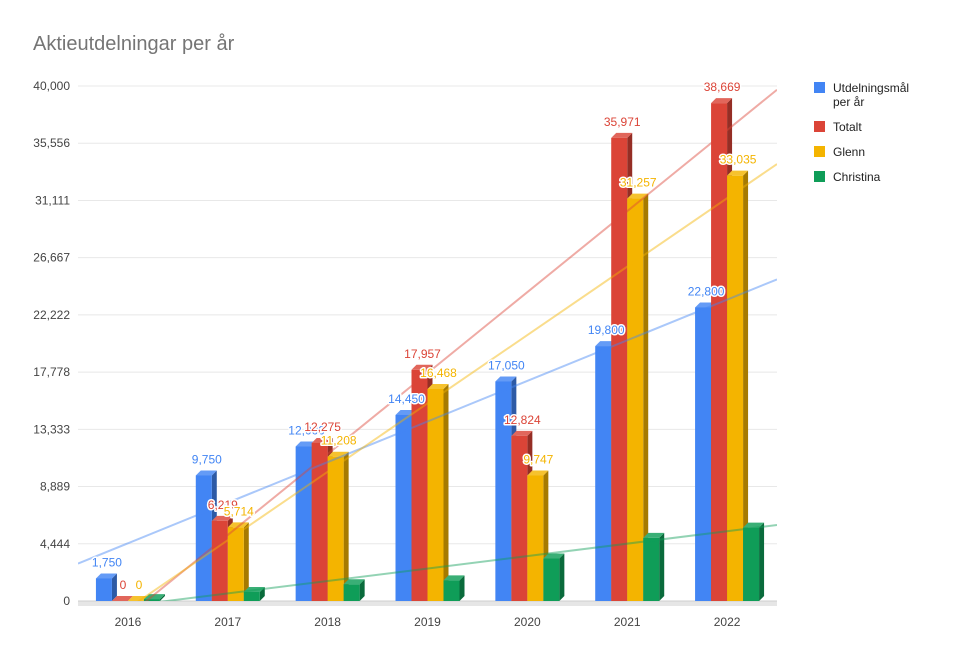 This screenshot has height=661, width=977. What do you see at coordinates (406, 399) in the screenshot?
I see `data-label: 14,450` at bounding box center [406, 399].